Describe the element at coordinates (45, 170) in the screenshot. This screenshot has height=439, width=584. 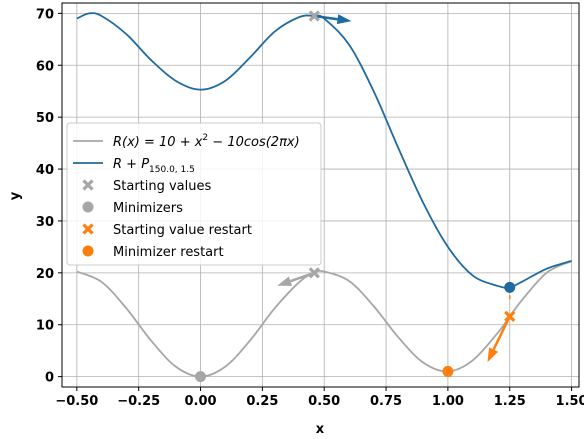
I see `y-tick-label: 40` at that location.